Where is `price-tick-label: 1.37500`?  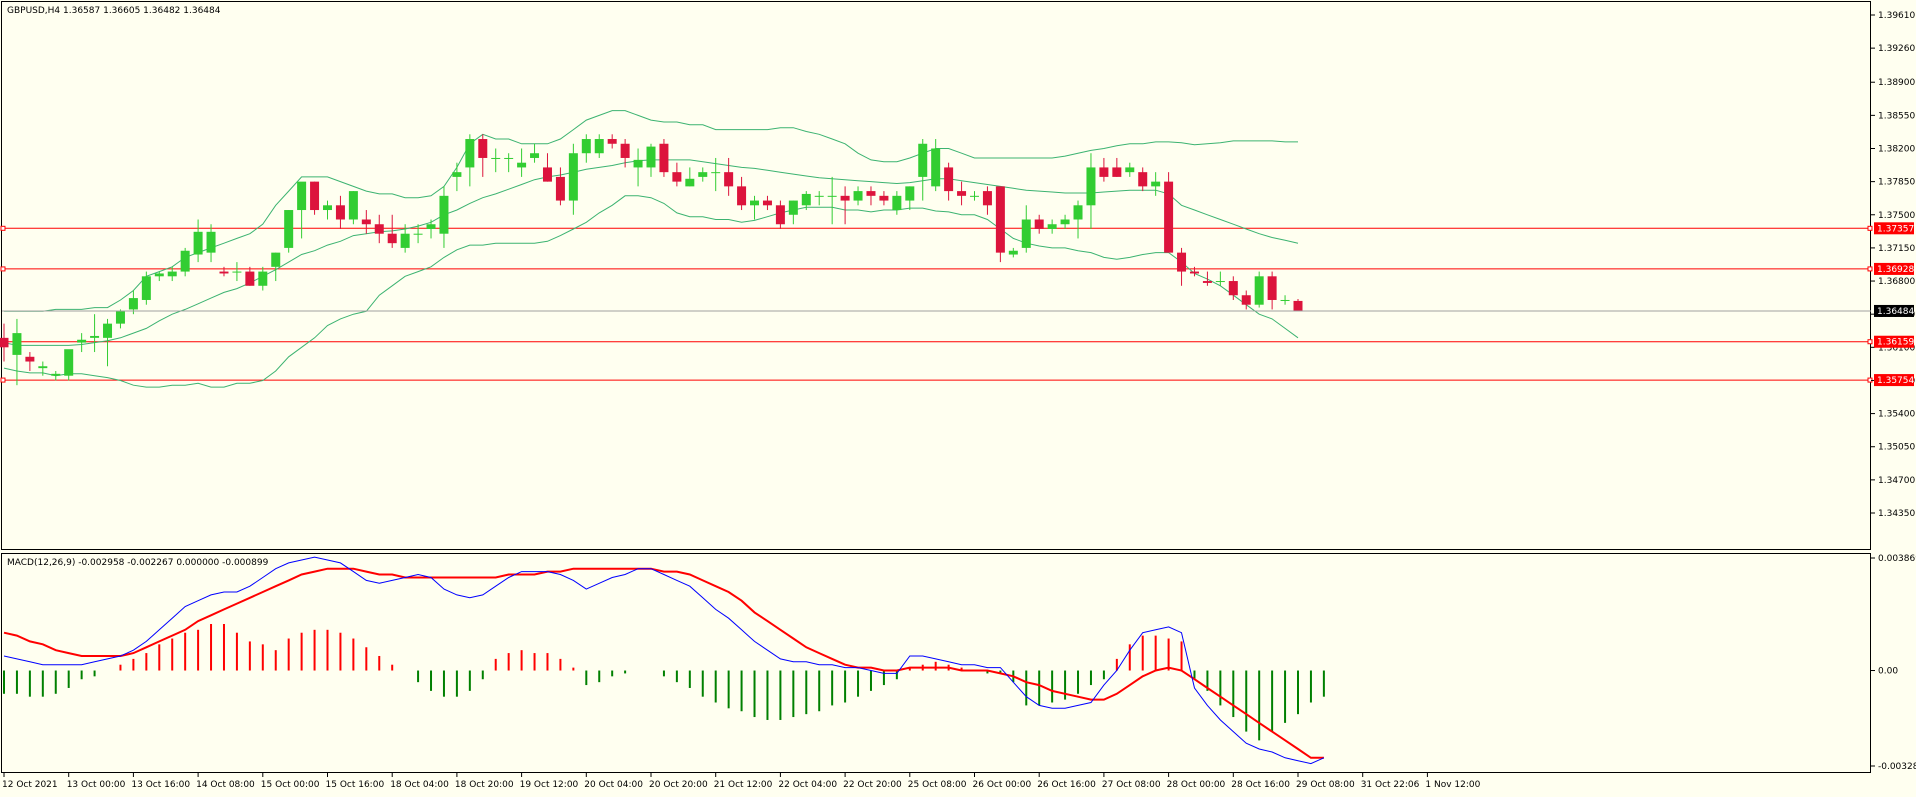 price-tick-label: 1.37500 is located at coordinates (1896, 216).